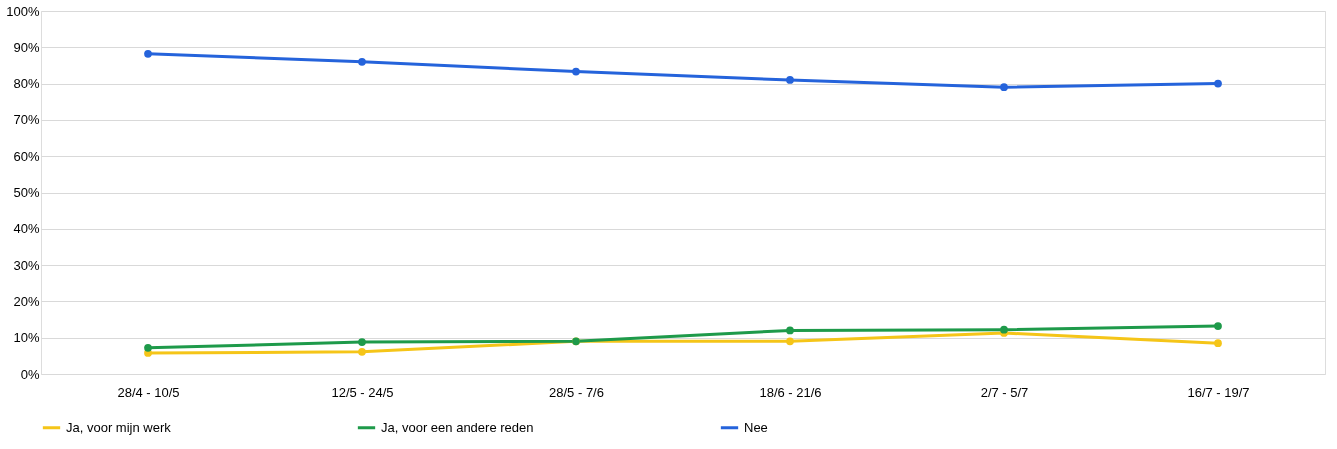 This screenshot has height=449, width=1337. I want to click on y-tick-label: 30%, so click(26, 265).